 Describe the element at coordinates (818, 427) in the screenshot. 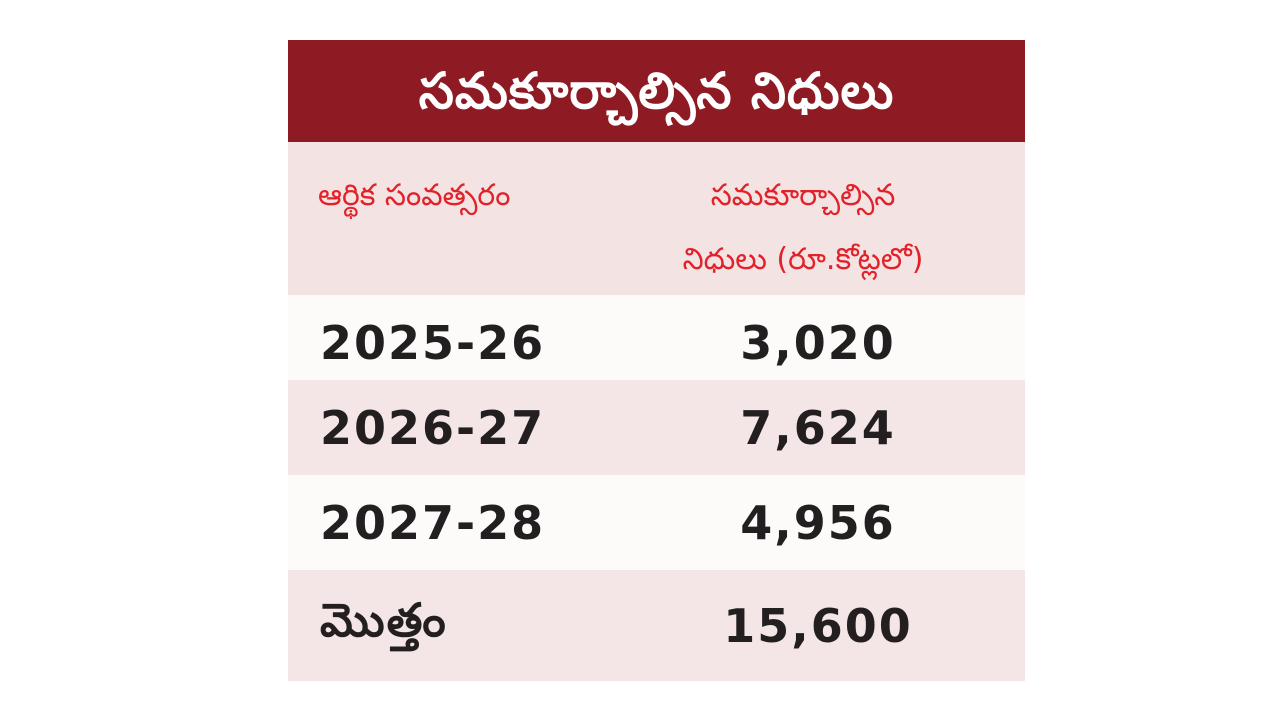

I see `cell-amount: 7,624` at that location.